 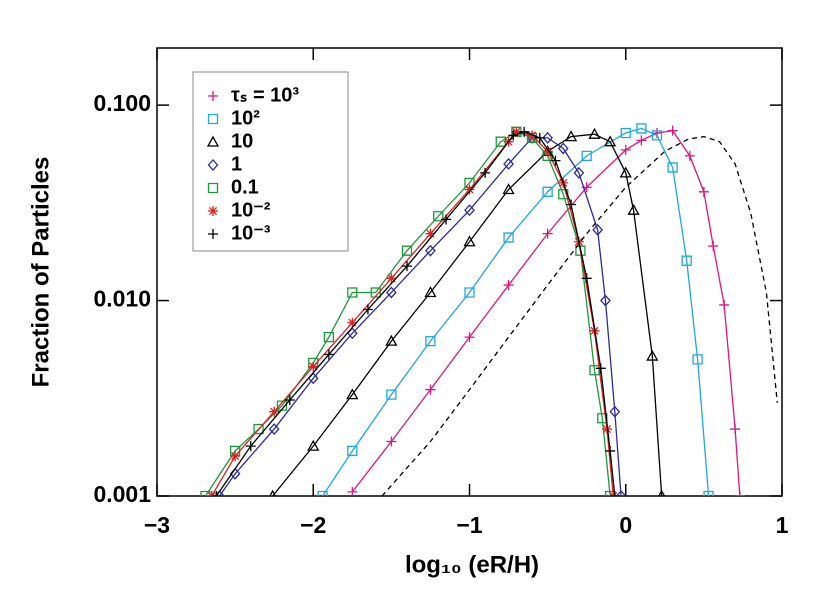 What do you see at coordinates (472, 564) in the screenshot?
I see `x-axis-label: log₁₀ (eR/H)` at bounding box center [472, 564].